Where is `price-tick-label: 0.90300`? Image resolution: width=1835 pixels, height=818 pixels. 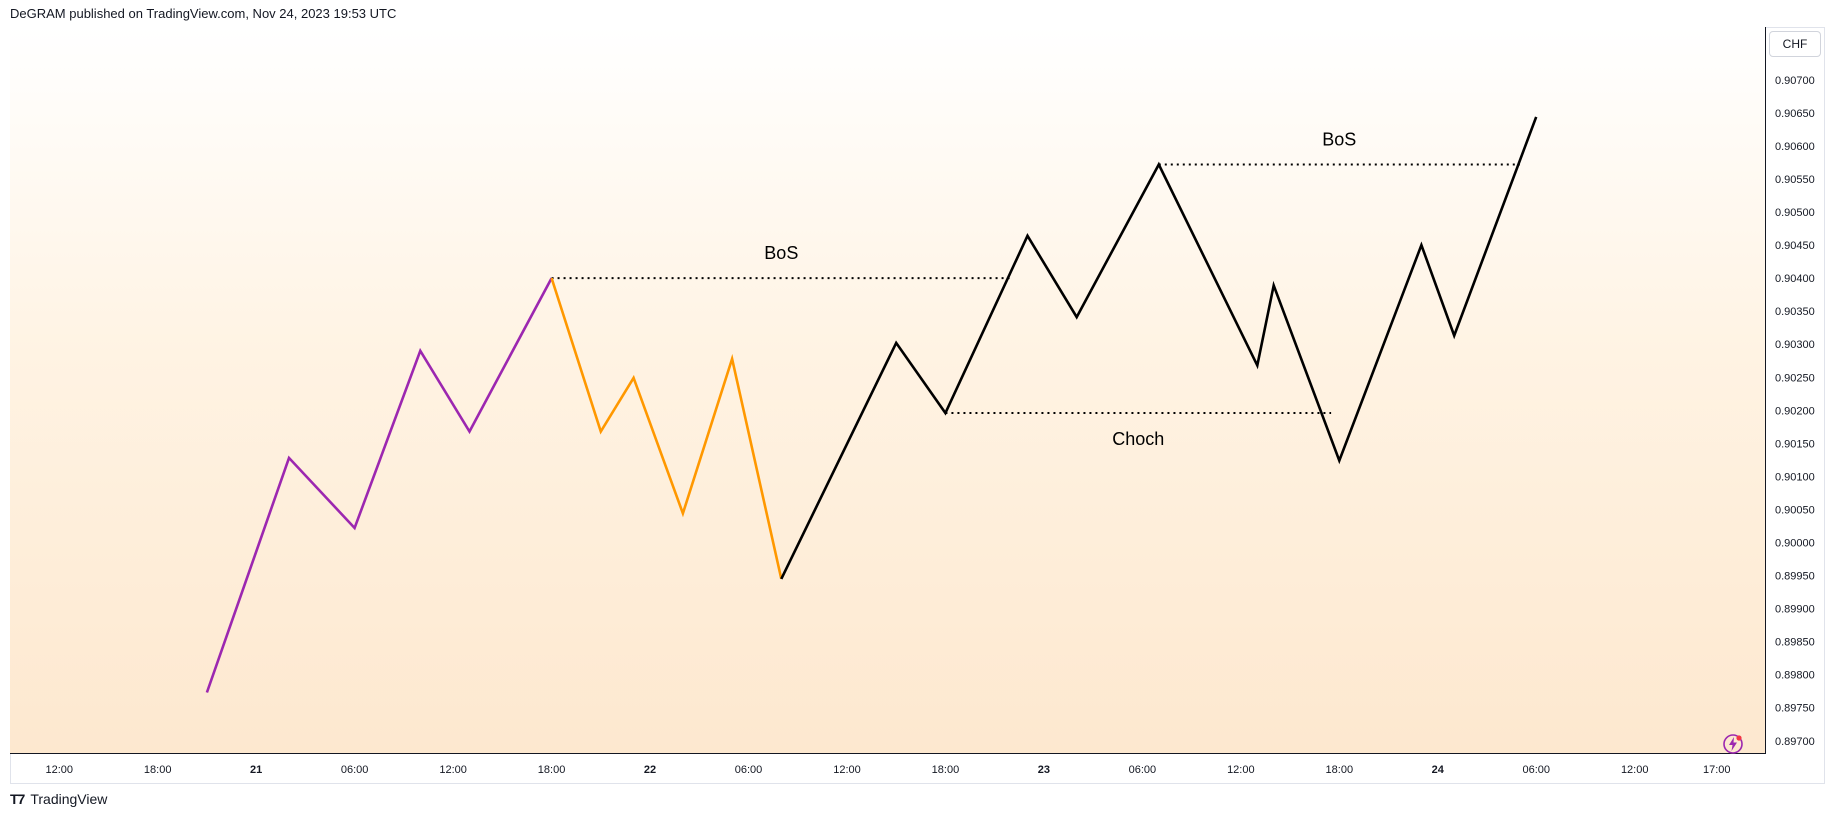
price-tick-label: 0.90300 is located at coordinates (1795, 345).